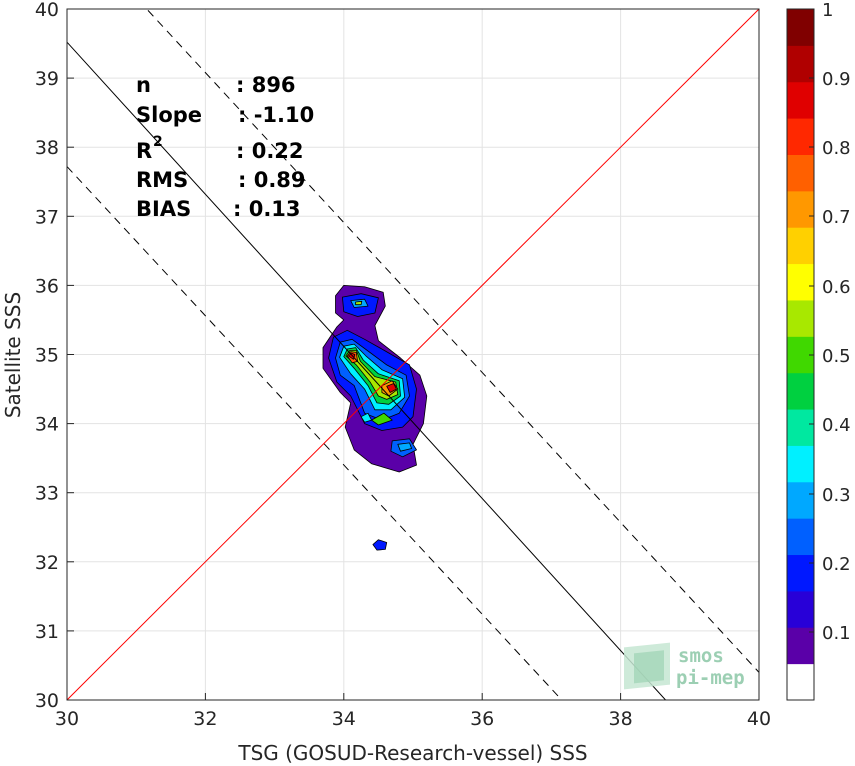 This screenshot has height=766, width=855. I want to click on y-axis-label: Satellite SSS, so click(13, 355).